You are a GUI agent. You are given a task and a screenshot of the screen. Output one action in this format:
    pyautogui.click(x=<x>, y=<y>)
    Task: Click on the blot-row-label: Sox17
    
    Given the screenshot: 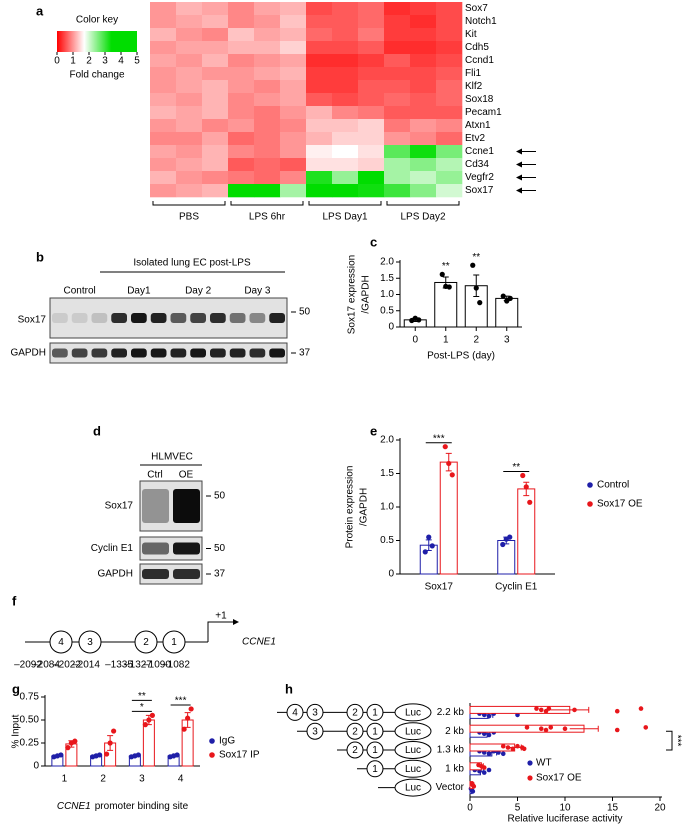 What is the action you would take?
    pyautogui.click(x=32, y=320)
    